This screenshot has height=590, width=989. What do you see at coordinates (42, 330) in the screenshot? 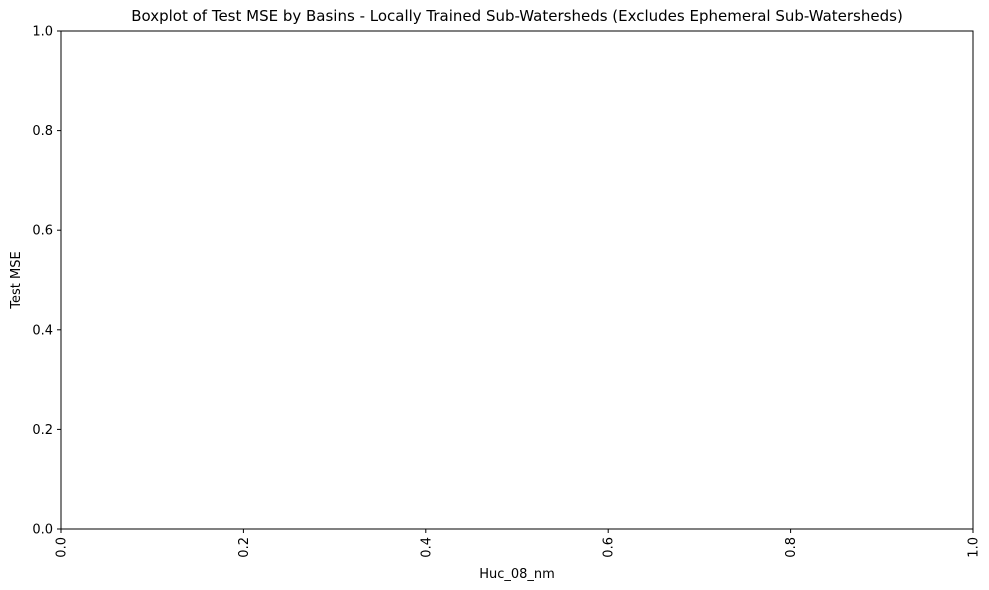
I see `y-tick-label: 0.4` at bounding box center [42, 330].